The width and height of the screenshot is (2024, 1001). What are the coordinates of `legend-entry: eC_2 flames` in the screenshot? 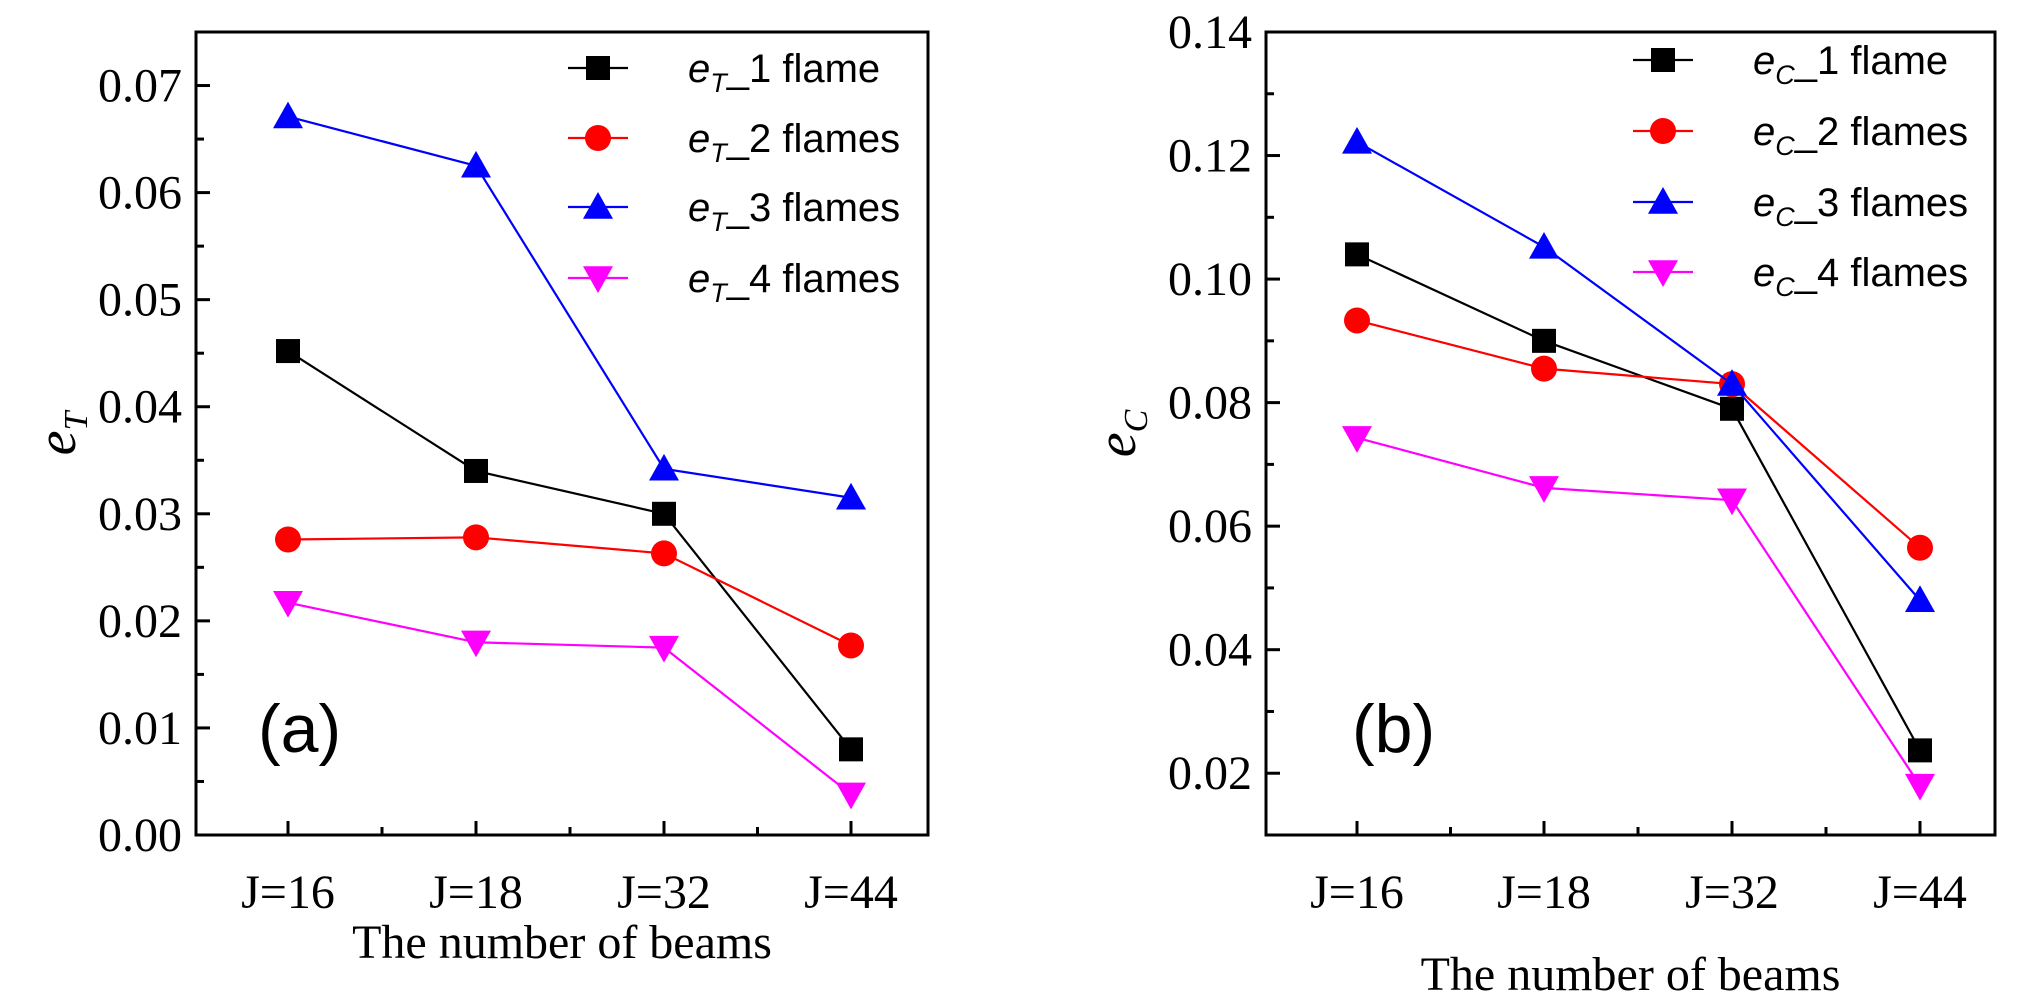 It's located at (1860, 135).